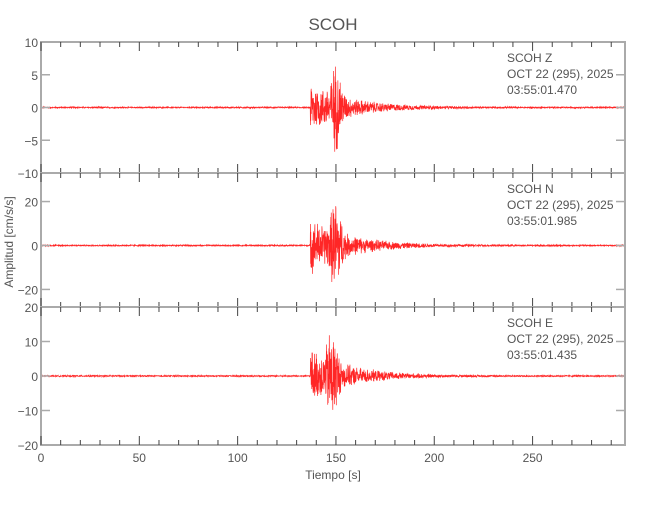  I want to click on component-label: E, so click(549, 323).